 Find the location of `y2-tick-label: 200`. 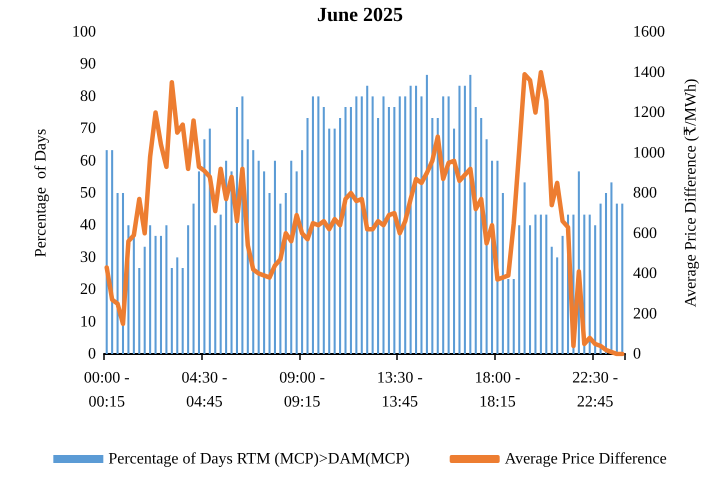

y2-tick-label: 200 is located at coordinates (645, 313).